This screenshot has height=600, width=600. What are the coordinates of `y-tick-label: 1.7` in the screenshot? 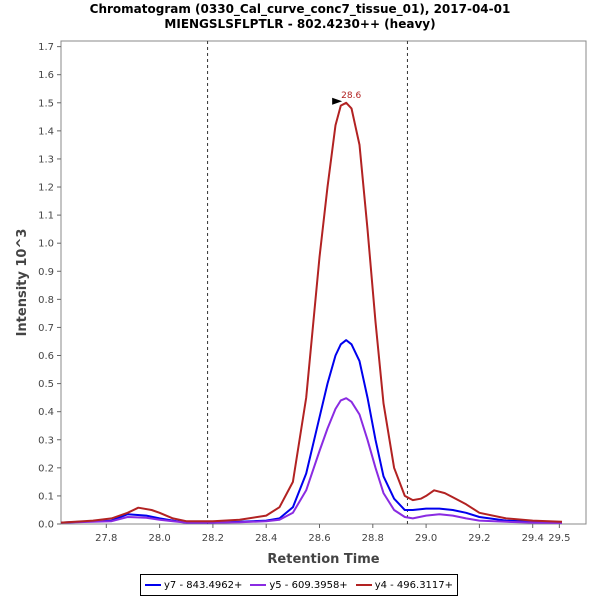 It's located at (46, 47).